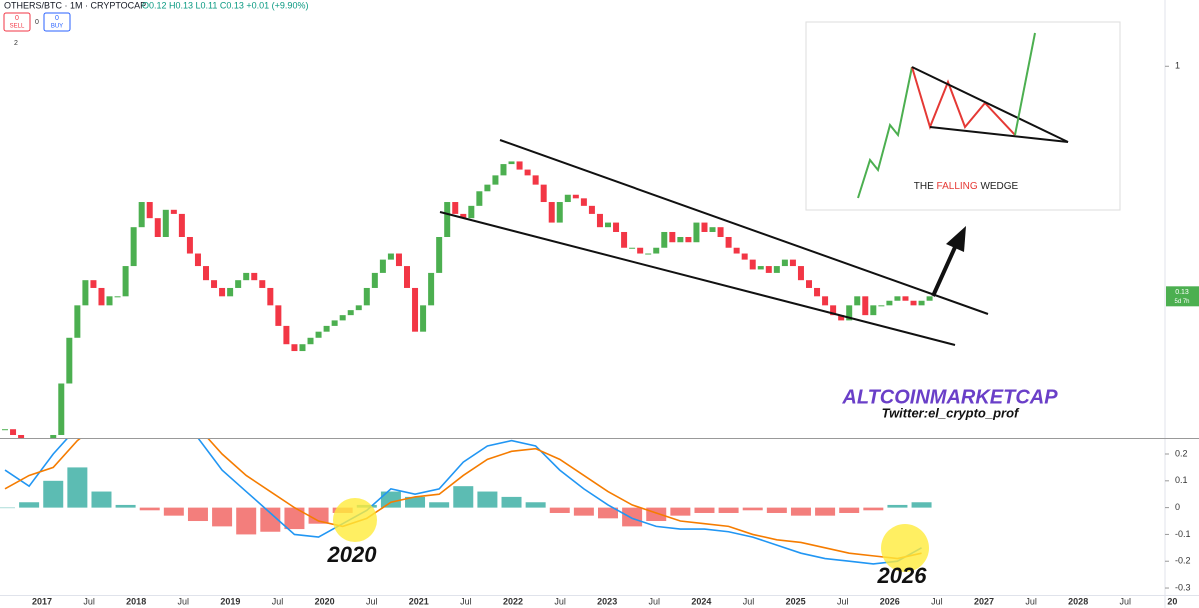 This screenshot has height=608, width=1199. Describe the element at coordinates (17, 27) in the screenshot. I see `sell-label: SELL` at that location.